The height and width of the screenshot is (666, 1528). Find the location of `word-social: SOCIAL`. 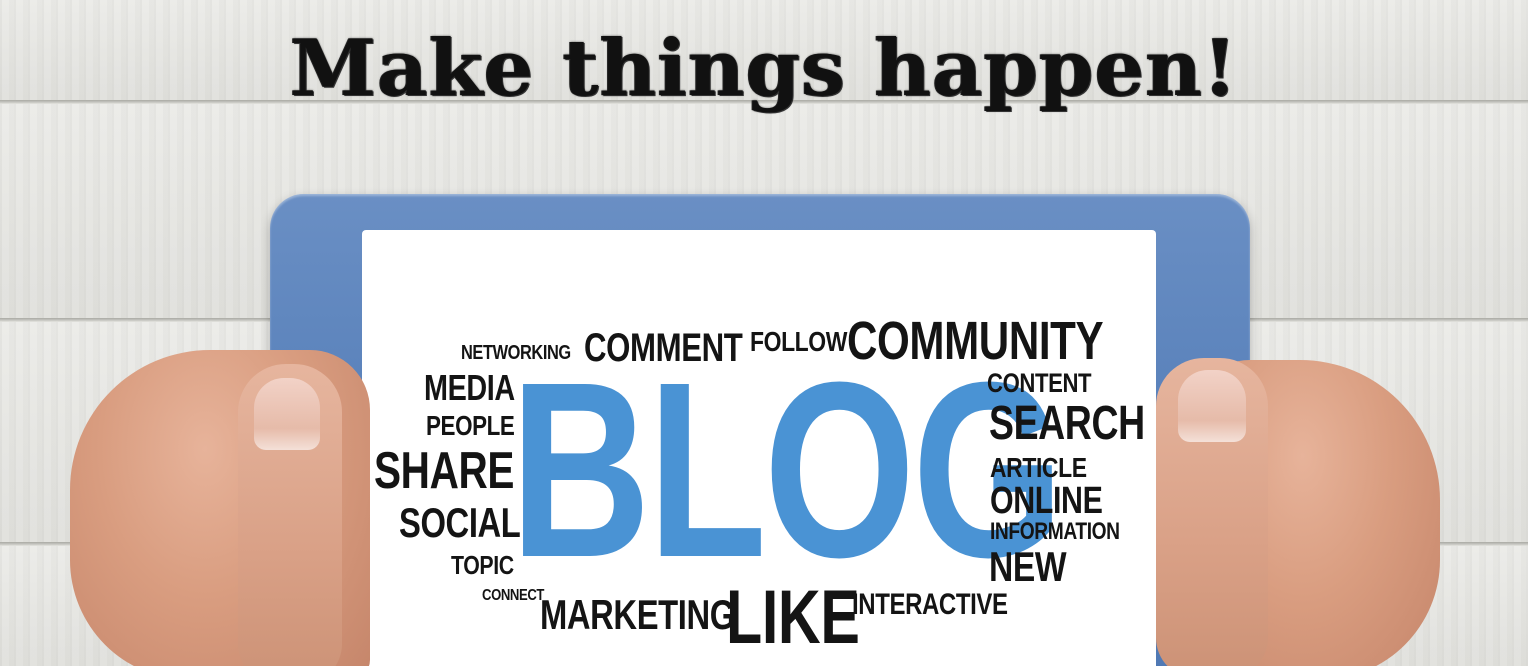

word-social: SOCIAL is located at coordinates (460, 522).